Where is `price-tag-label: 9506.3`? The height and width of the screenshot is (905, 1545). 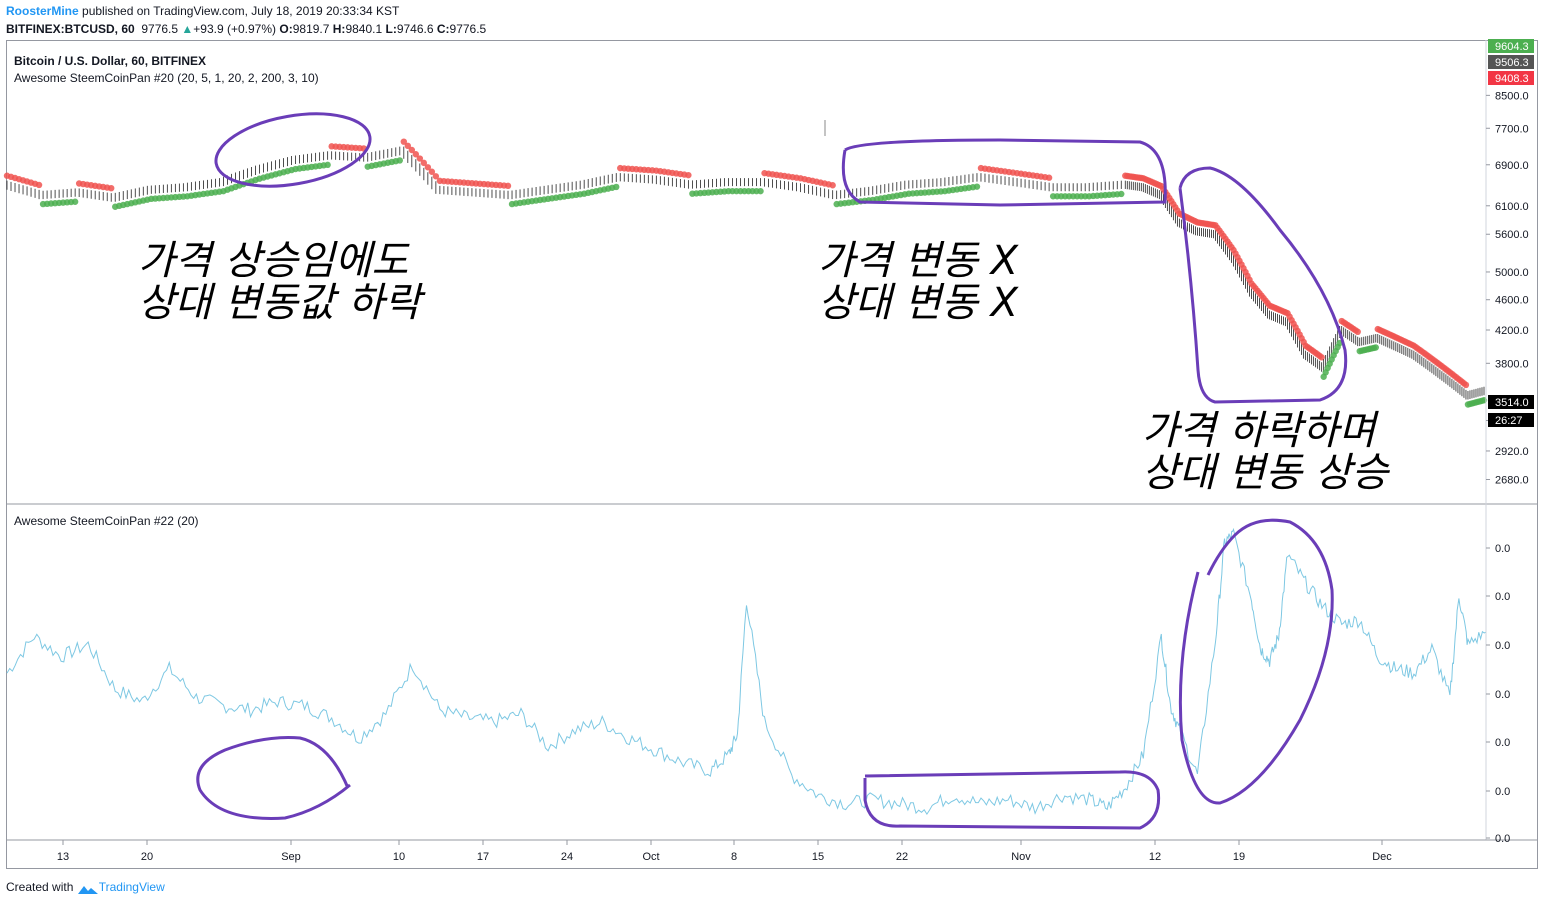
price-tag-label: 9506.3 is located at coordinates (1512, 63).